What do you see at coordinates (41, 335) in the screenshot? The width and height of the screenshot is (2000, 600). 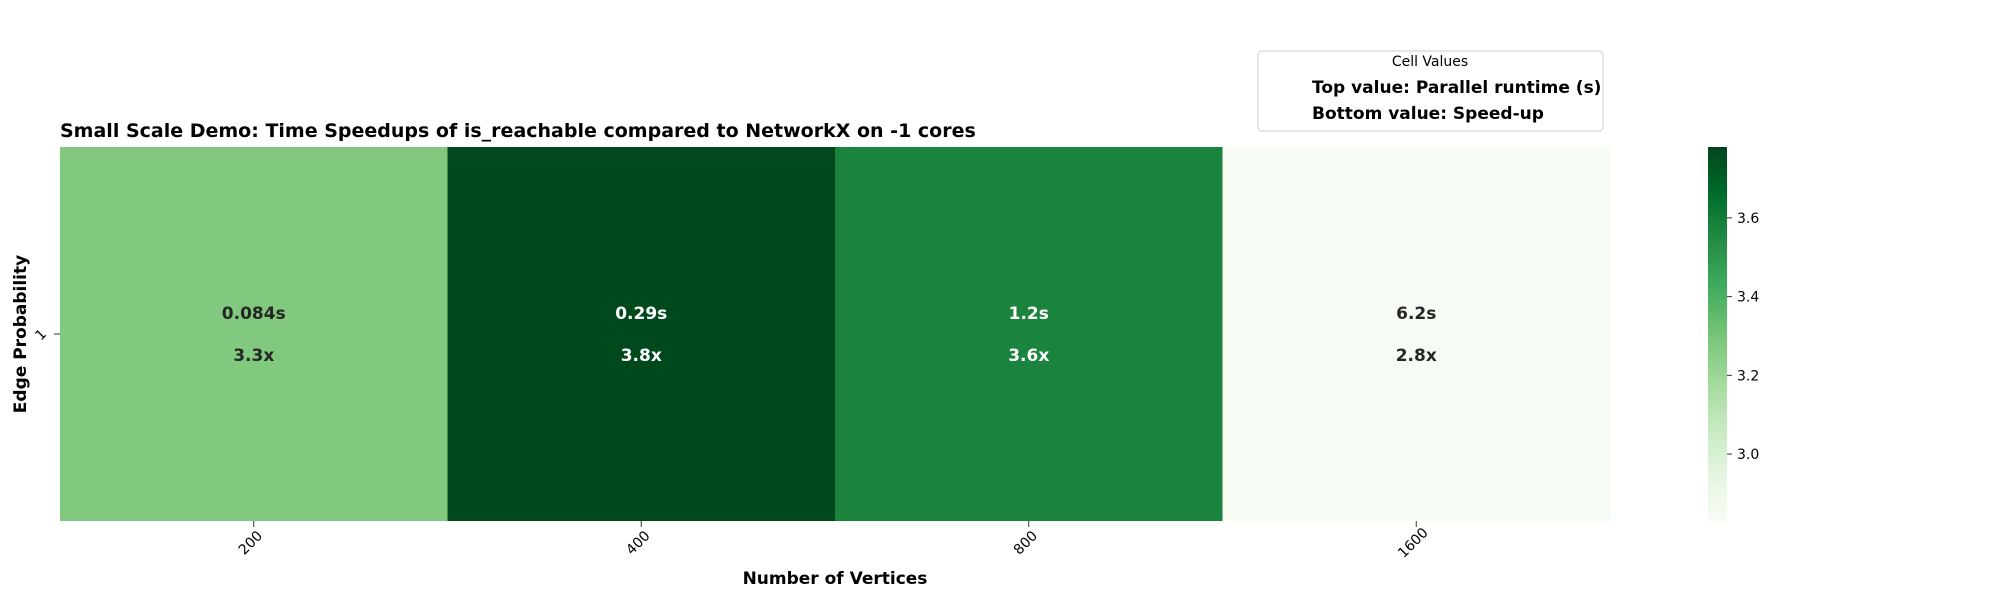 I see `y-tick-label: 1` at bounding box center [41, 335].